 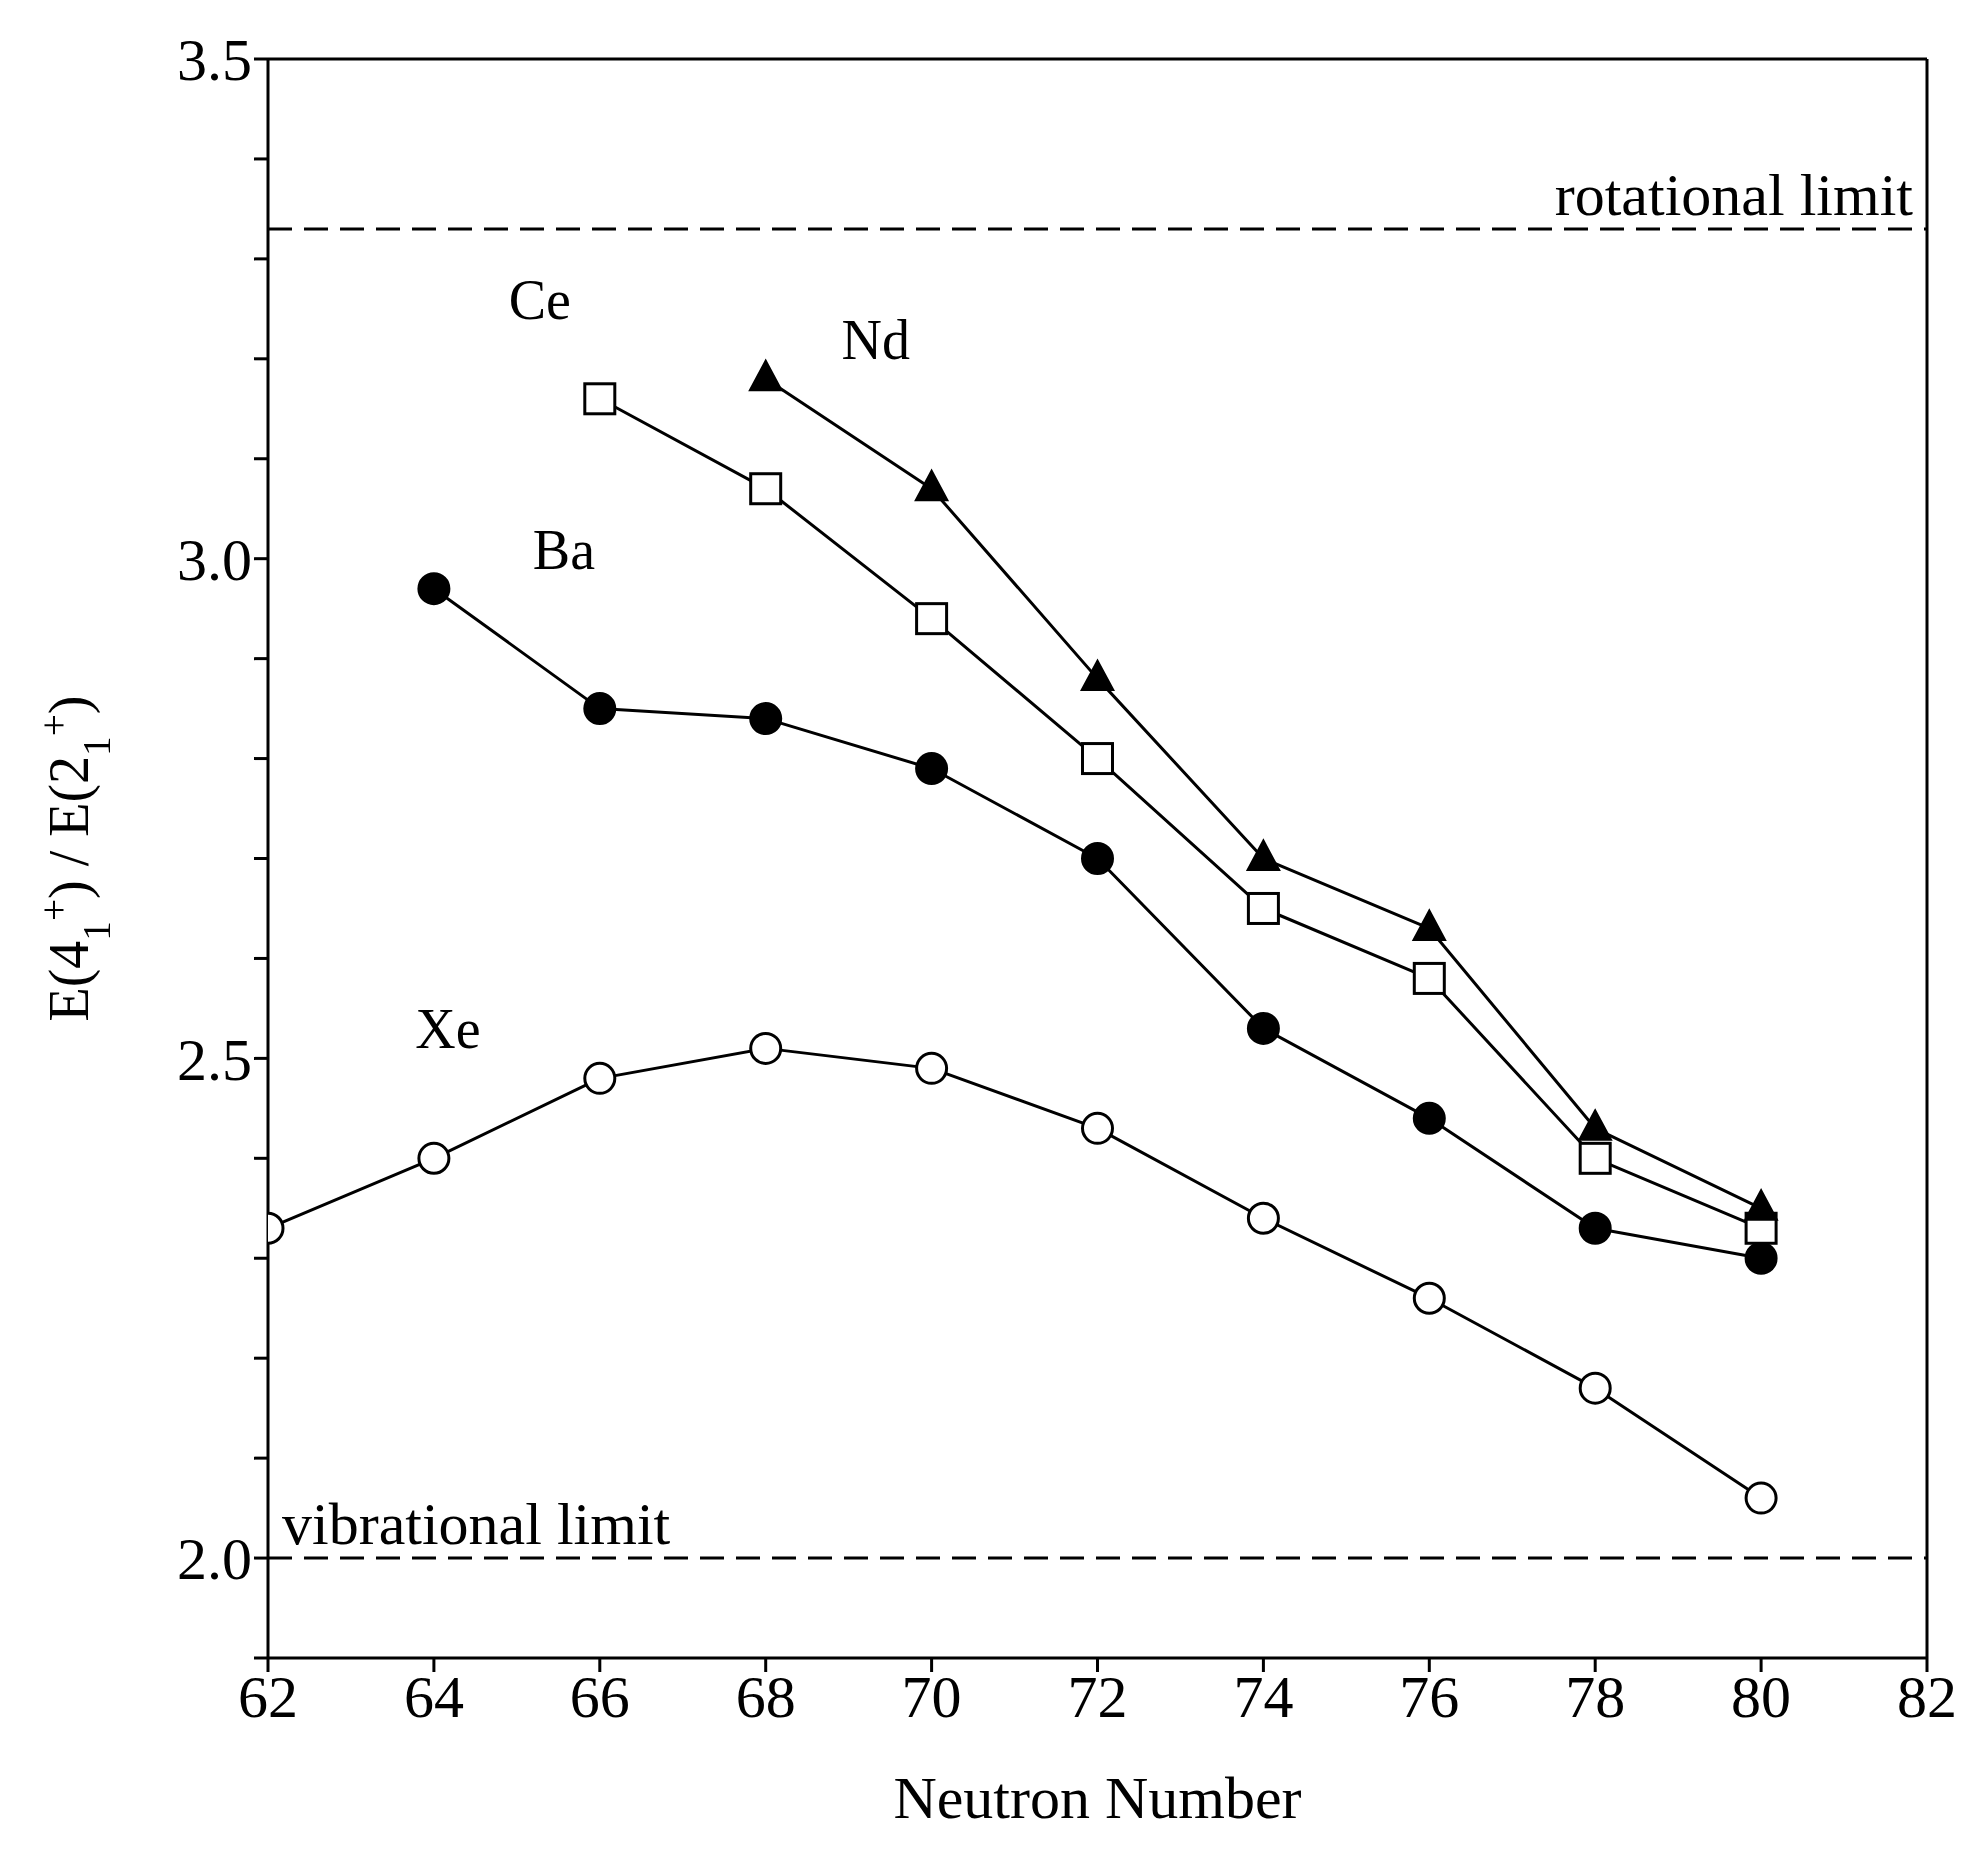 I want to click on series-label: Ce, so click(x=539, y=299).